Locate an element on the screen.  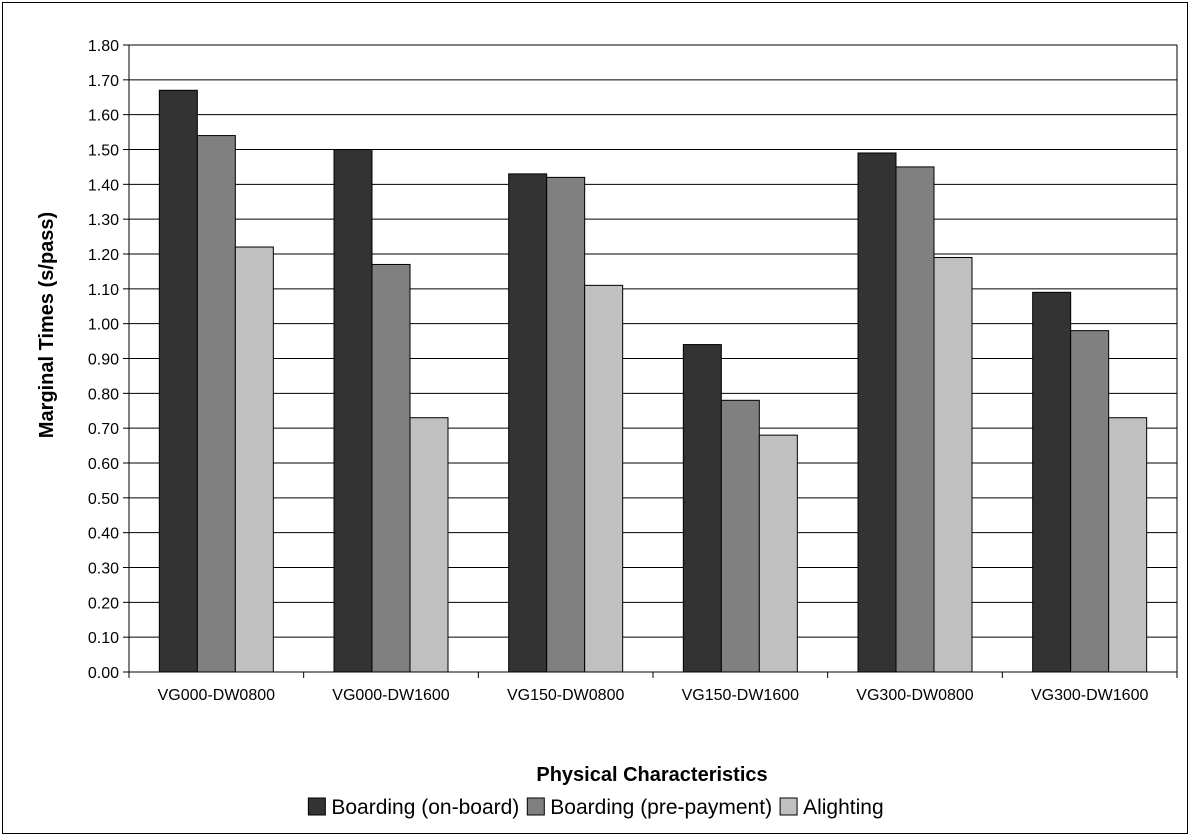
y-tick-label: 1.60 is located at coordinates (103, 116).